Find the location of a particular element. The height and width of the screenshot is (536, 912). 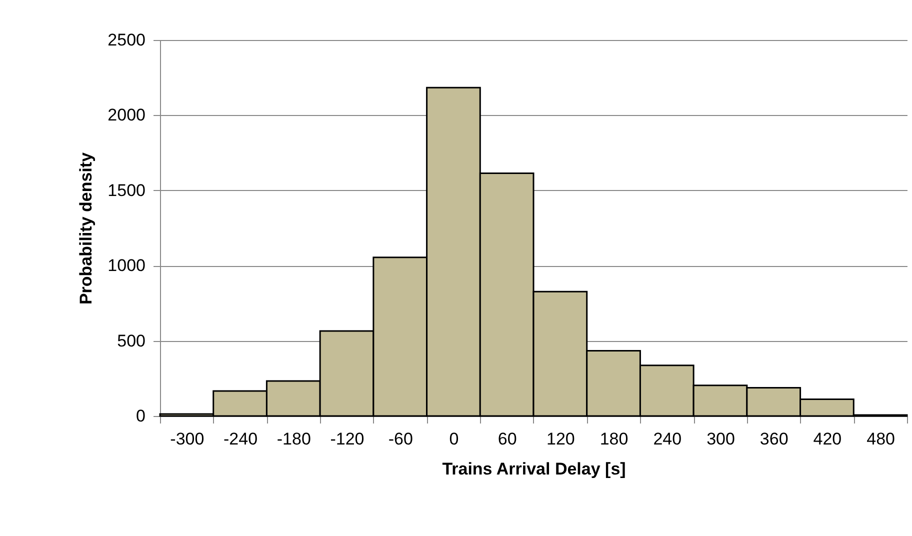

y-tick-label: 1500 is located at coordinates (127, 190).